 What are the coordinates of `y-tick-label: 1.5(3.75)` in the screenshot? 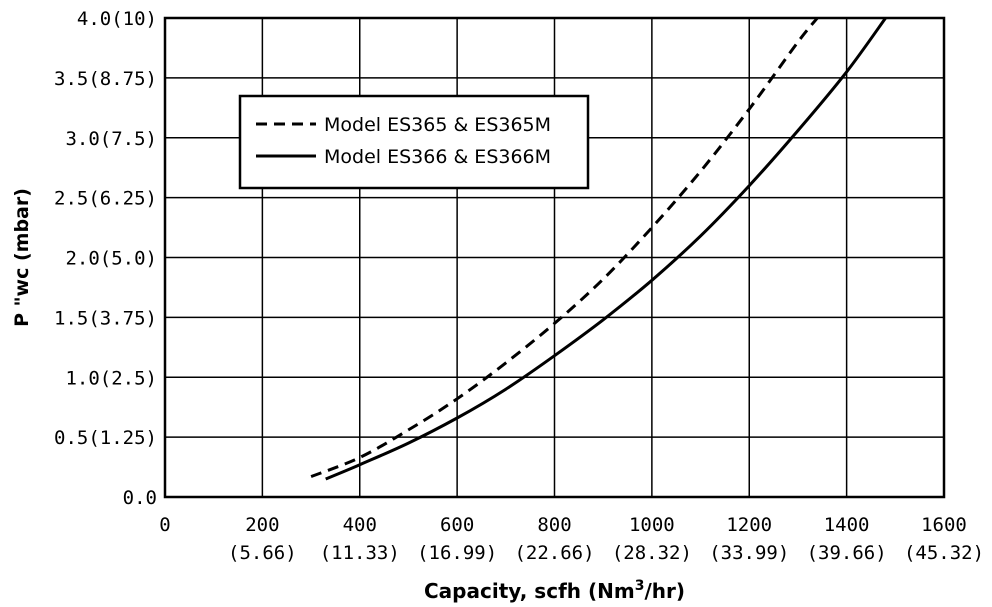 It's located at (105, 318).